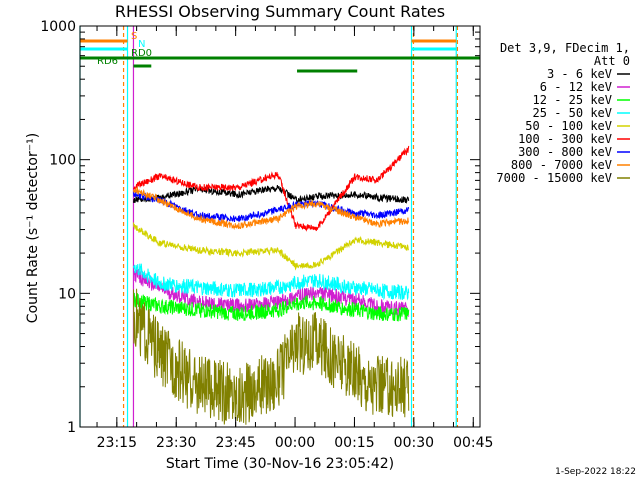 Image resolution: width=640 pixels, height=480 pixels. I want to click on legend-header-line-2: Att 0, so click(612, 61).